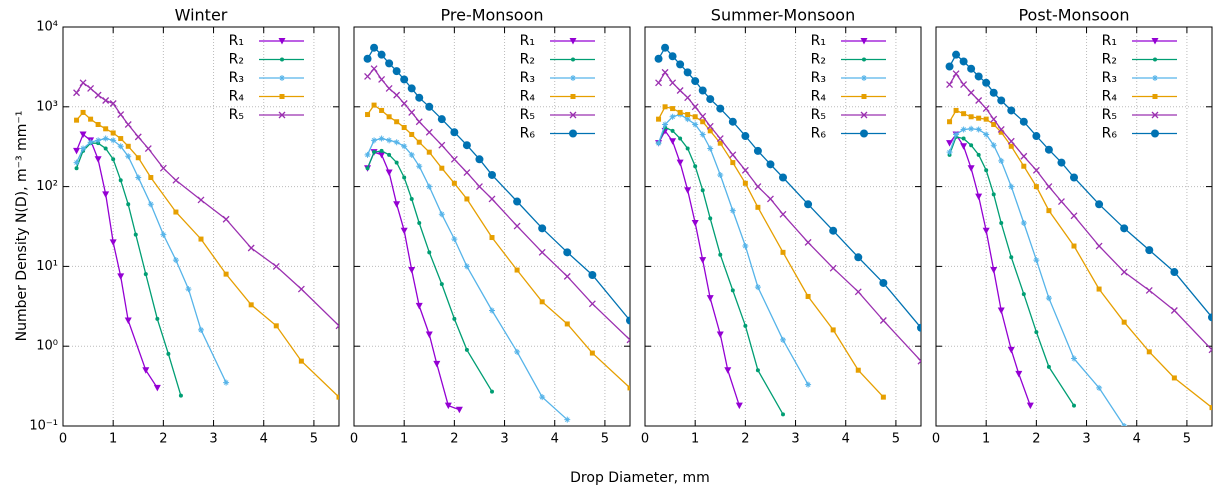 The width and height of the screenshot is (1224, 488). I want to click on x-tick-label: 0, so click(63, 439).